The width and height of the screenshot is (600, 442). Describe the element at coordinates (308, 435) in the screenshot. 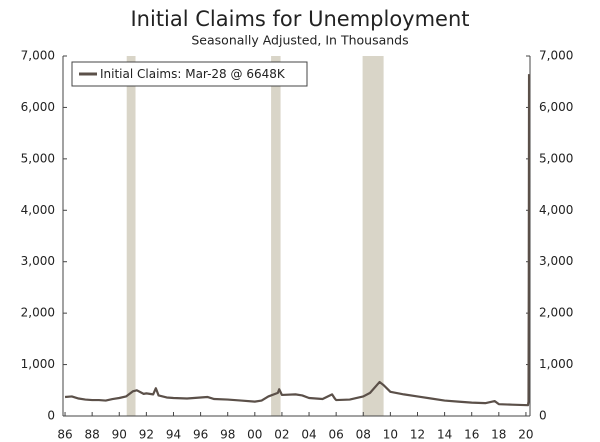

I see `x-tick-label: 04` at that location.